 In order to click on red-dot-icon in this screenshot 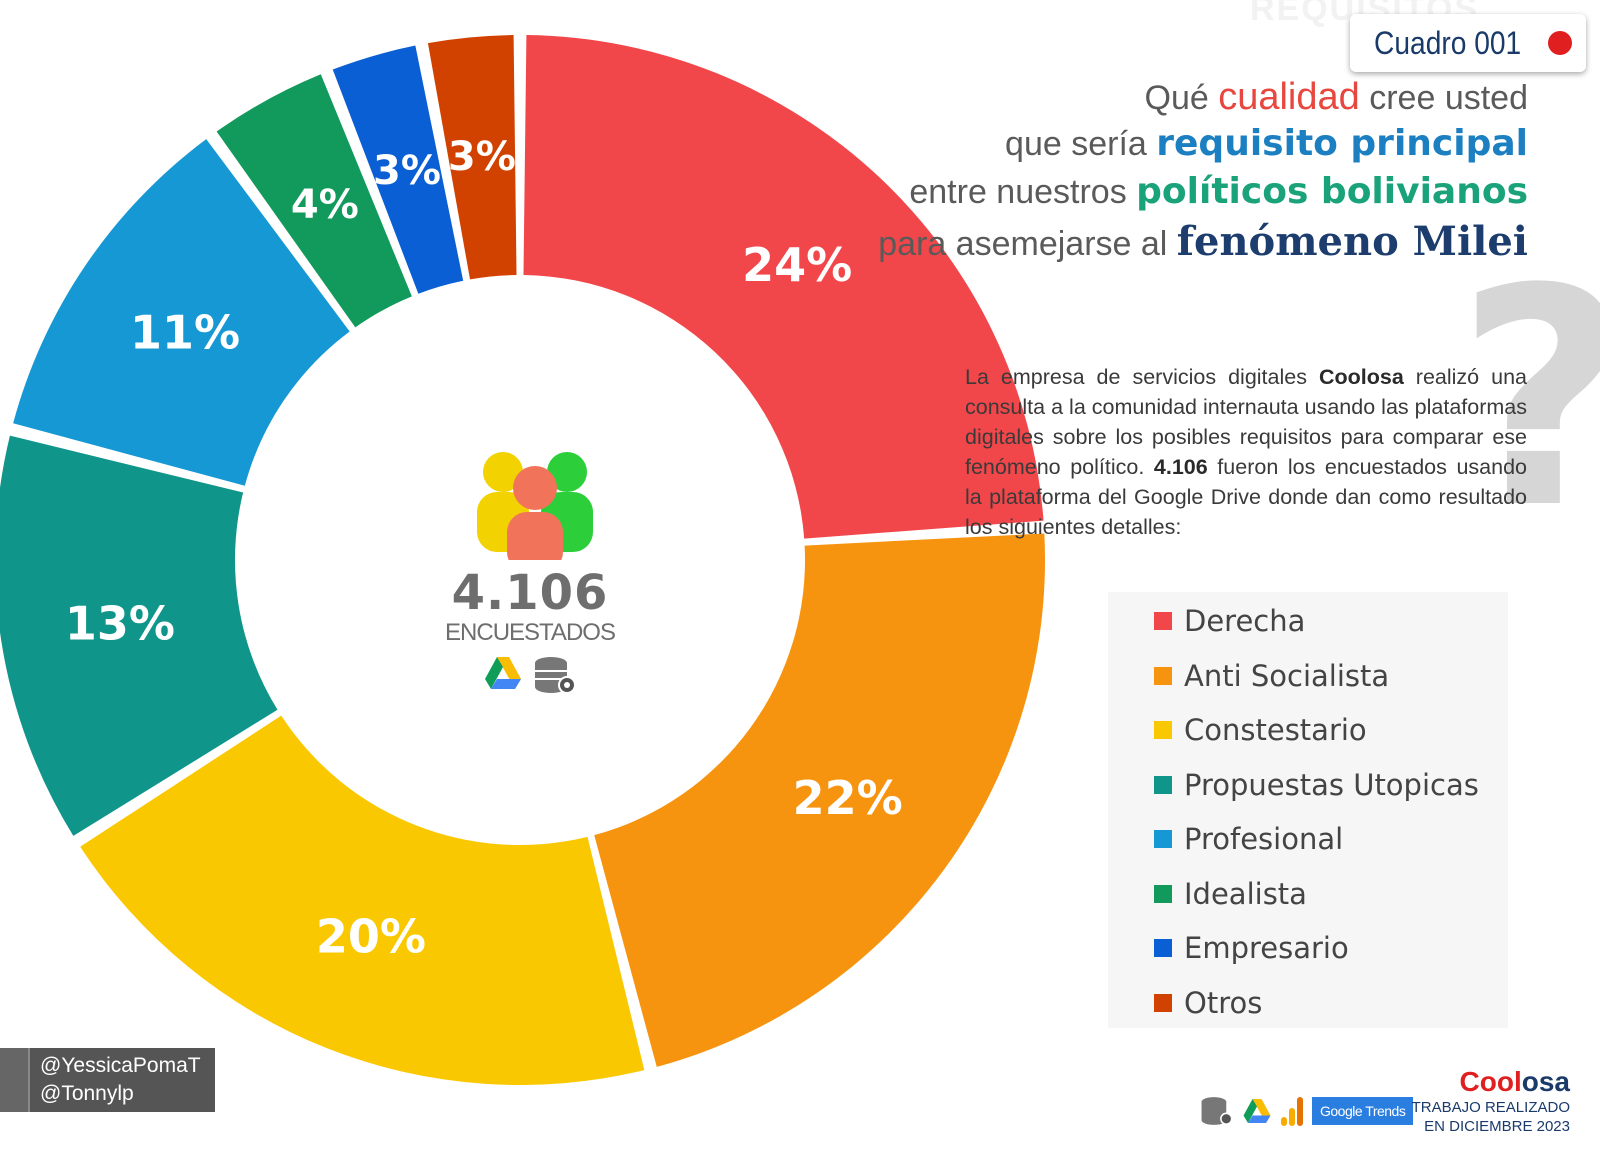, I will do `click(1559, 43)`.